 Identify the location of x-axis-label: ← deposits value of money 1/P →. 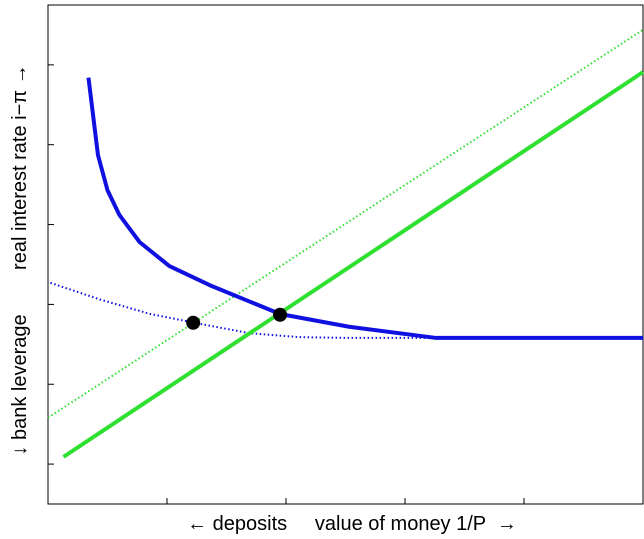
(352, 524).